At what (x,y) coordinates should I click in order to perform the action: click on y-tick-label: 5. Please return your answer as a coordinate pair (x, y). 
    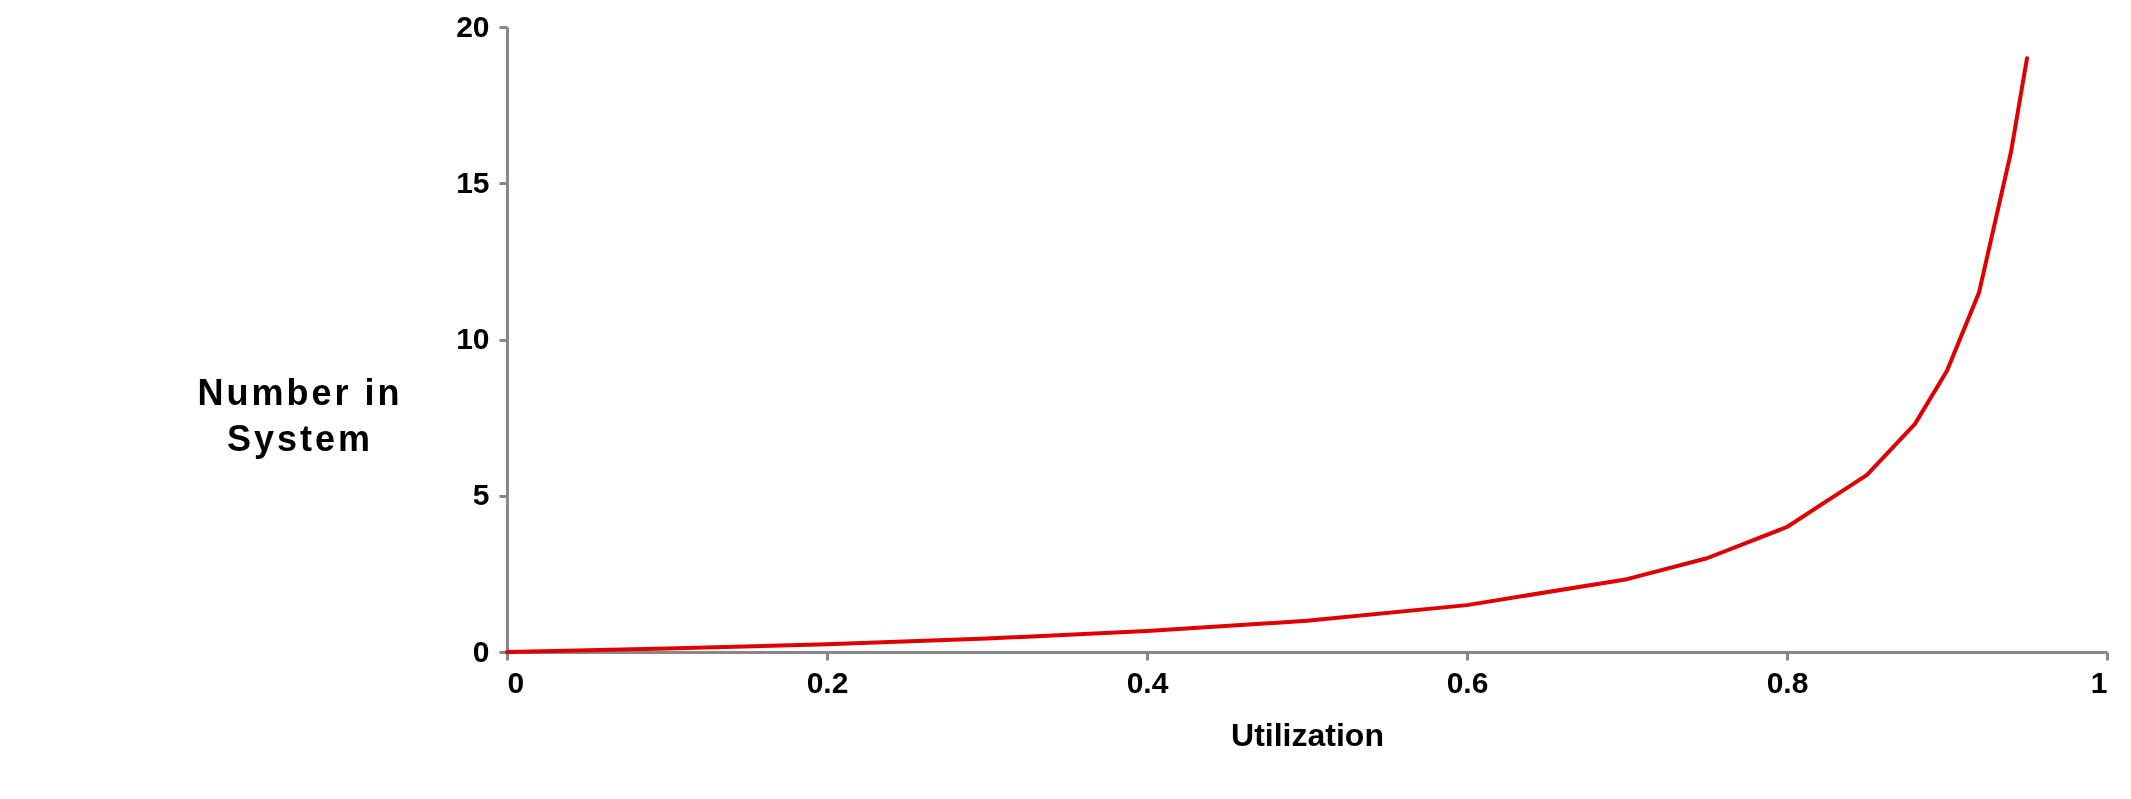
    Looking at the image, I should click on (481, 495).